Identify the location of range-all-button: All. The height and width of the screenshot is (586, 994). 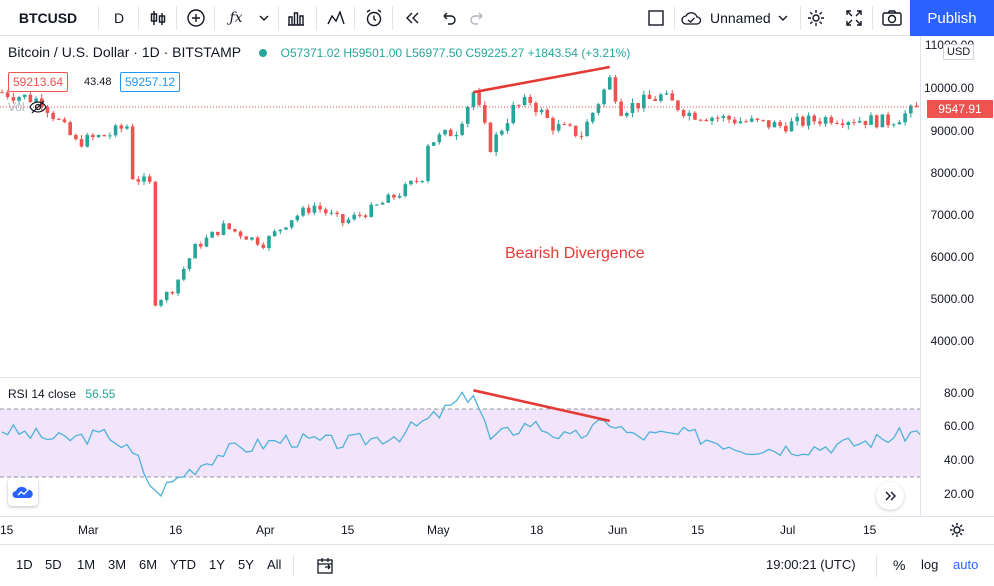
(274, 564).